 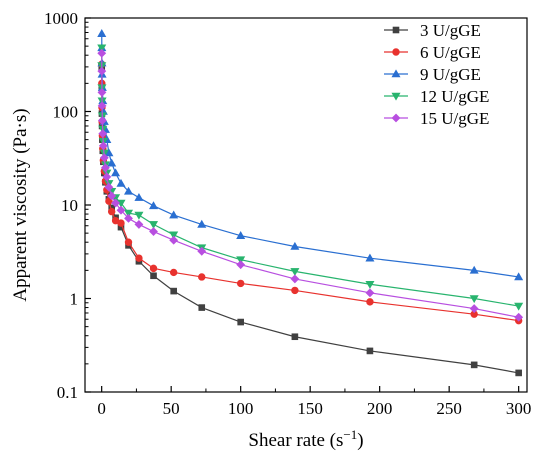 I want to click on x-tick-label: 200, so click(x=380, y=408).